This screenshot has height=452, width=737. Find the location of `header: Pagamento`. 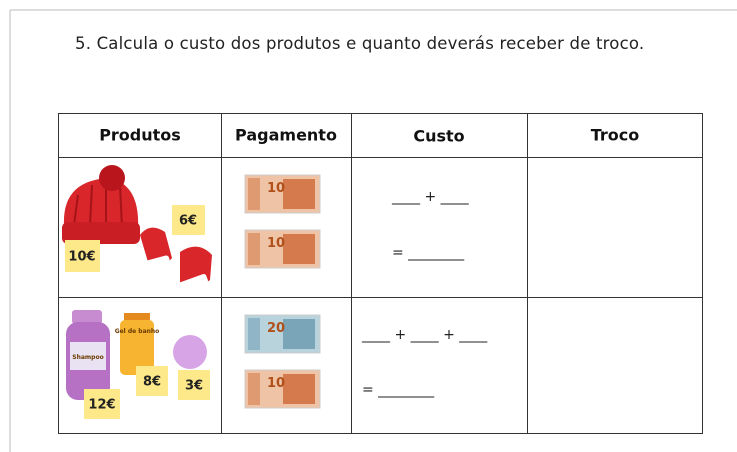

header: Pagamento is located at coordinates (286, 135).